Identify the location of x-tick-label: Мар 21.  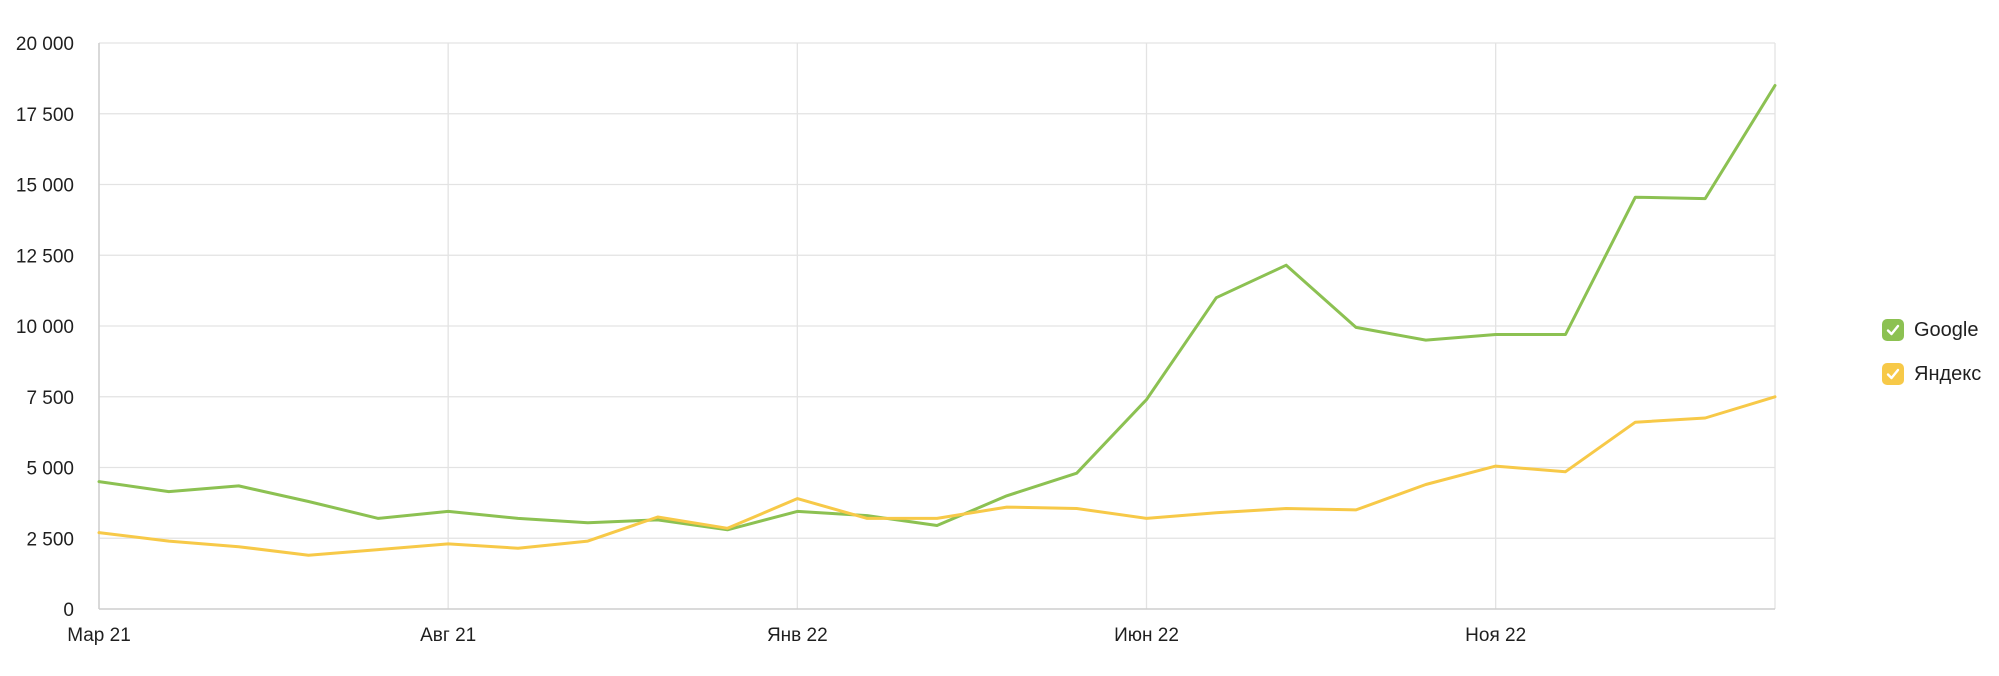
(99, 635).